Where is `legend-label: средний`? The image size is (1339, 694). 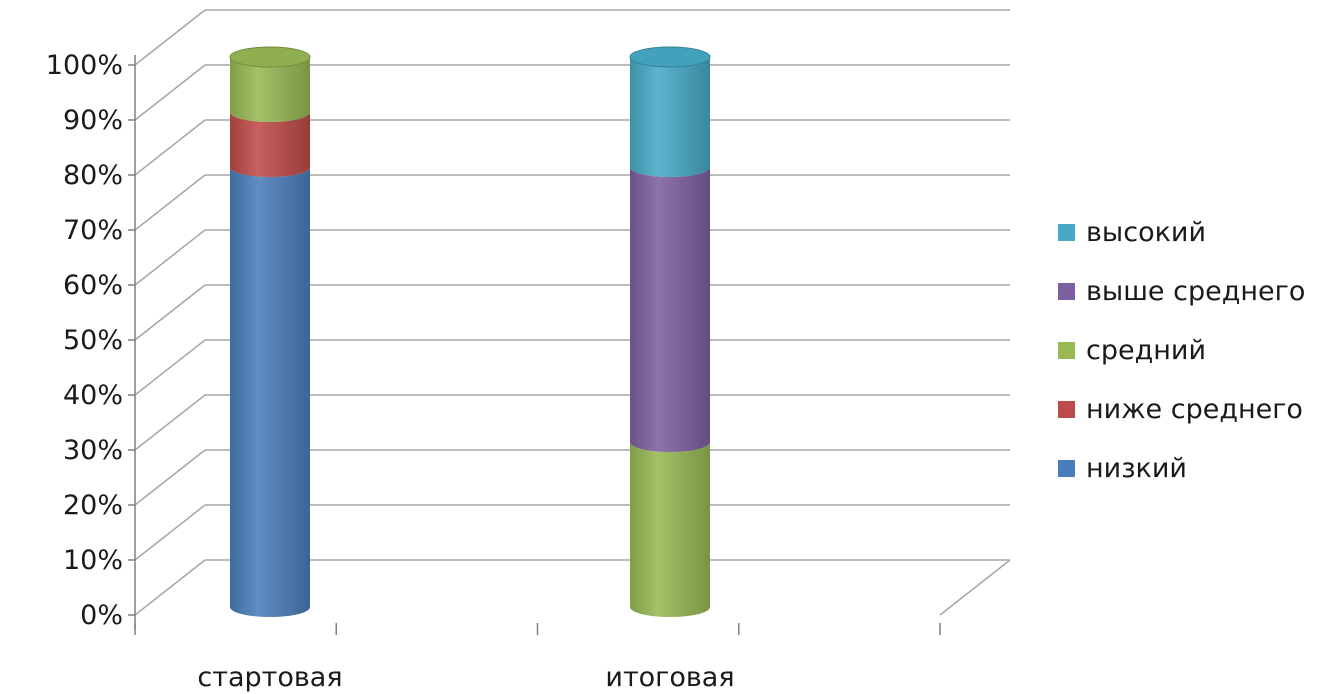
legend-label: средний is located at coordinates (1146, 350).